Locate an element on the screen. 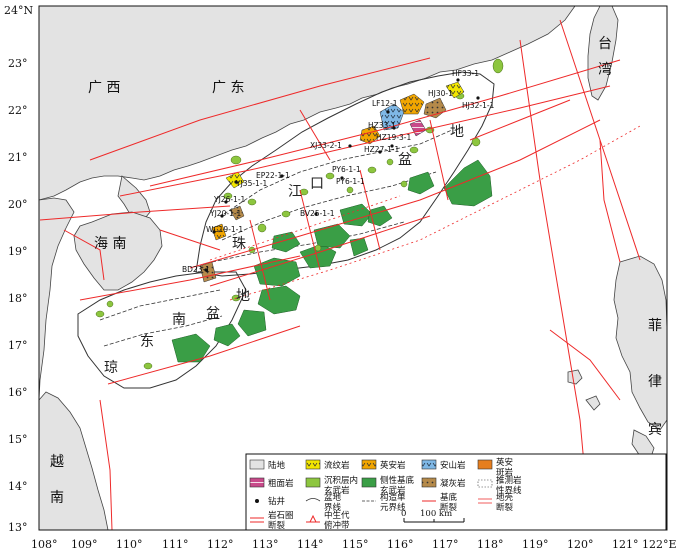  wells is located at coordinates (342, 175).